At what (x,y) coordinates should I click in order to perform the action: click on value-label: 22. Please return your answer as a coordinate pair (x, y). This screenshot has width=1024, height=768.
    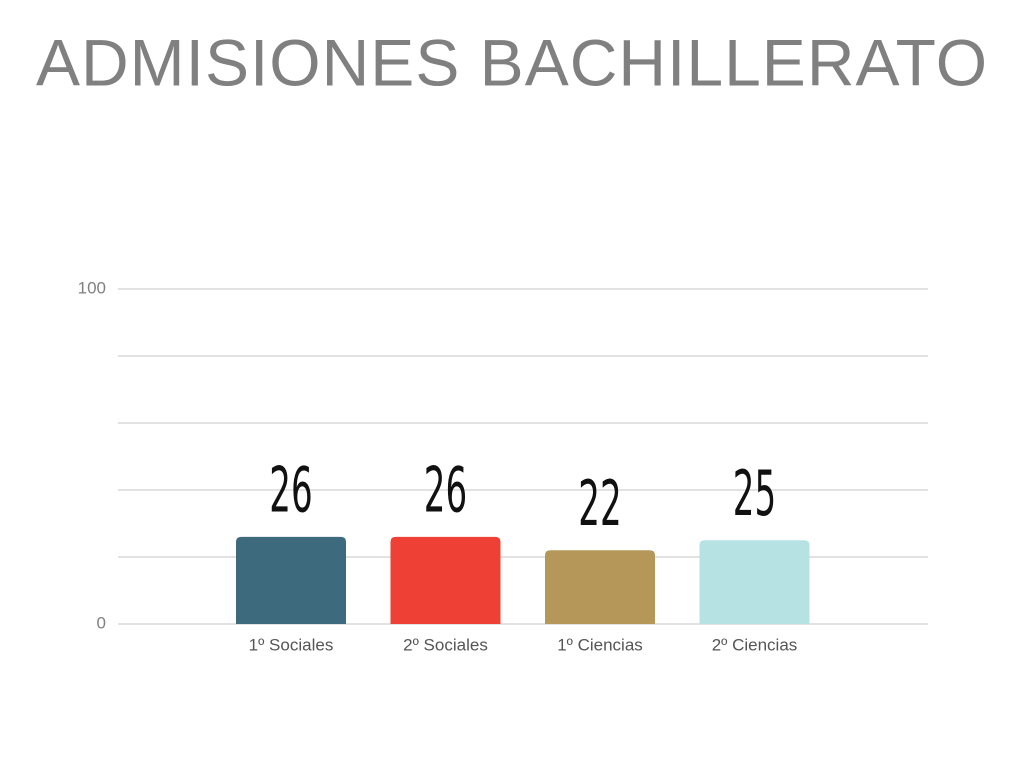
    Looking at the image, I should click on (599, 504).